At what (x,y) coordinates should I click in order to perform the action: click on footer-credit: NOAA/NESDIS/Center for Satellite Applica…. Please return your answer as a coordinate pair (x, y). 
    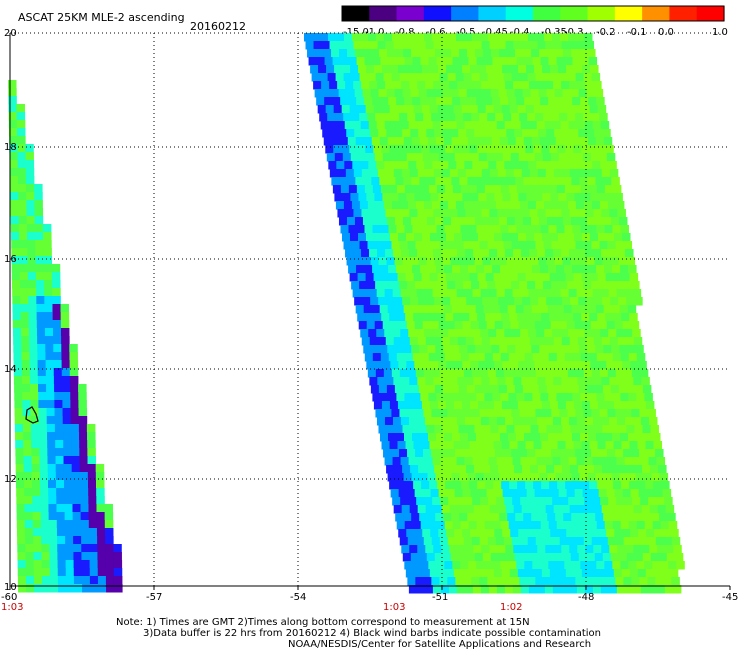
    Looking at the image, I should click on (439, 644).